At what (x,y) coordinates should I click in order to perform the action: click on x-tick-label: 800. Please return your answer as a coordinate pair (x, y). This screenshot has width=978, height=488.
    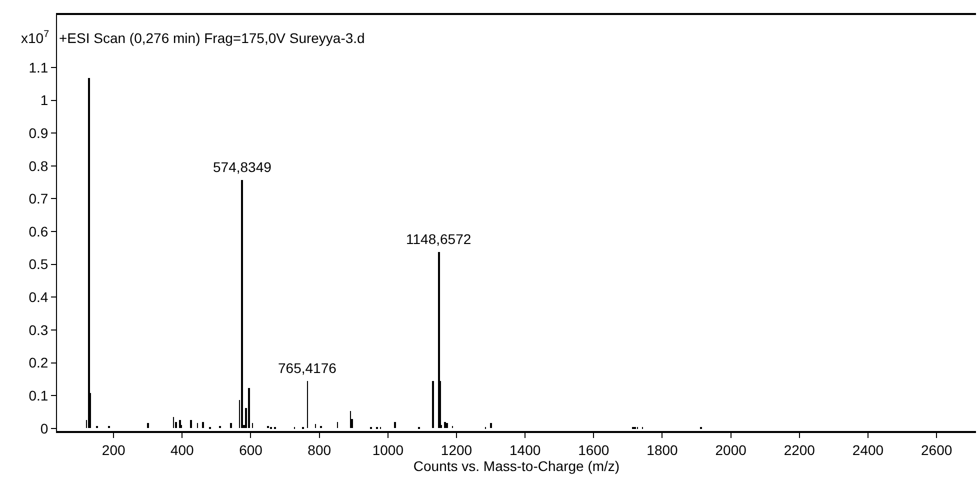
    Looking at the image, I should click on (320, 450).